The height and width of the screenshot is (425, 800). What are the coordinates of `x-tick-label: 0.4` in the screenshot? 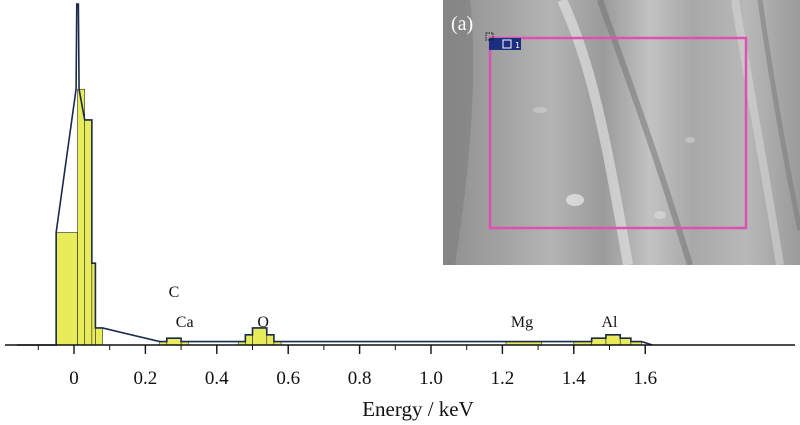 It's located at (217, 378).